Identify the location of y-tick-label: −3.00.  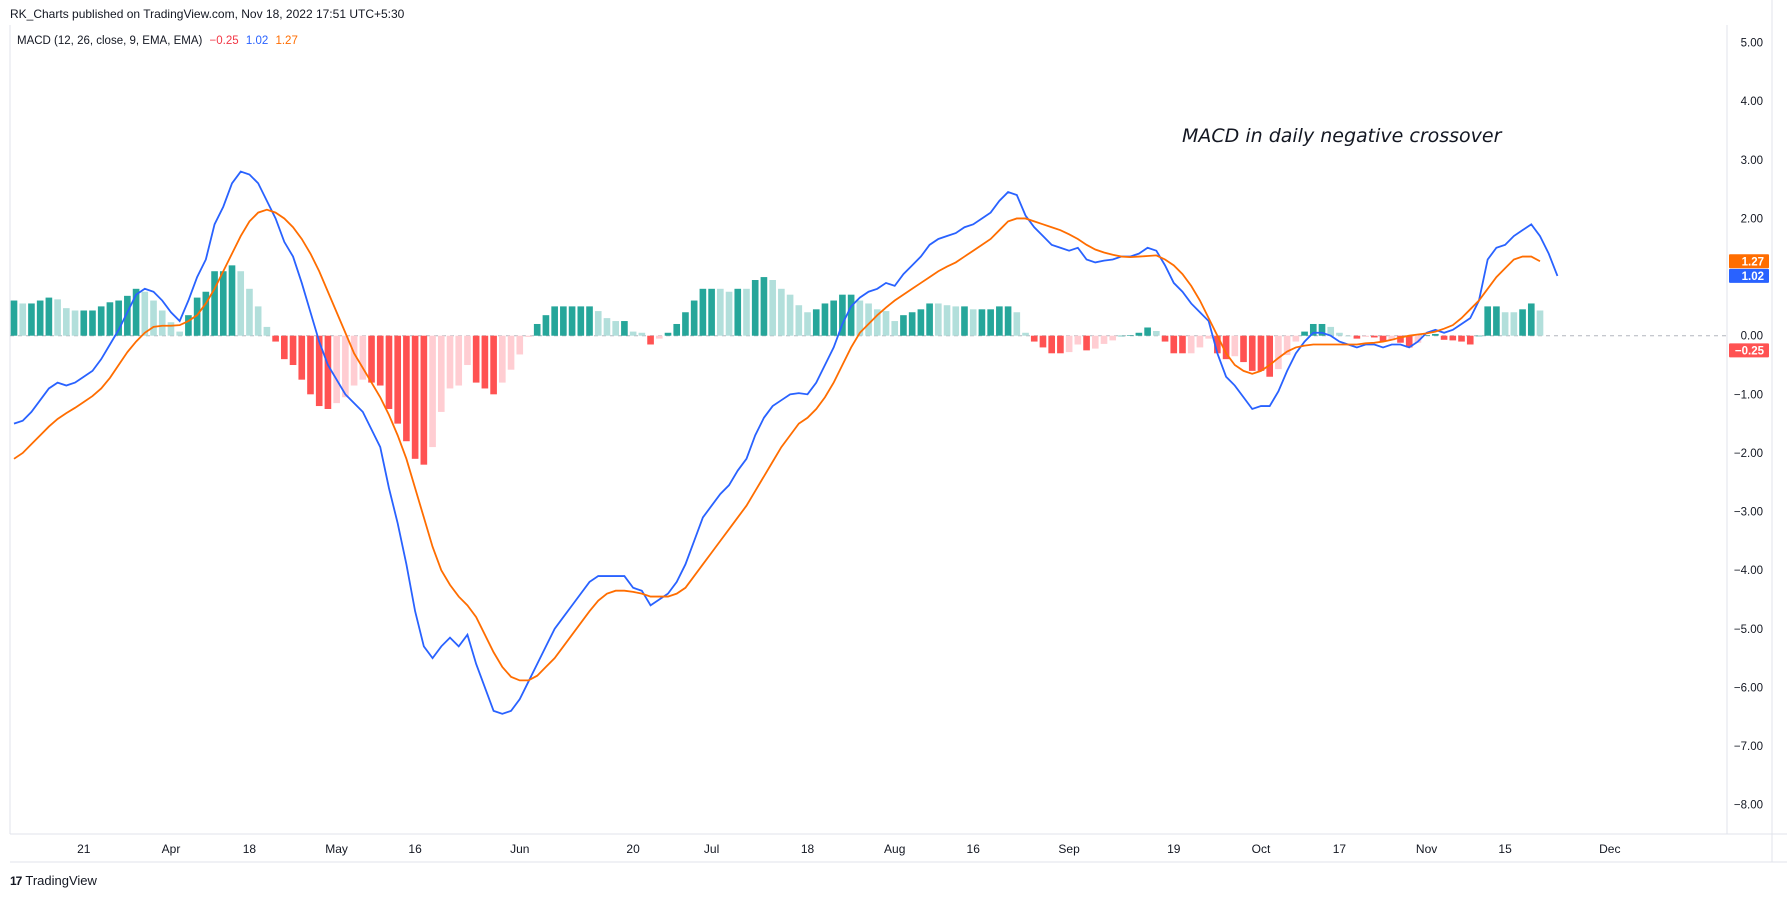
(1748, 513).